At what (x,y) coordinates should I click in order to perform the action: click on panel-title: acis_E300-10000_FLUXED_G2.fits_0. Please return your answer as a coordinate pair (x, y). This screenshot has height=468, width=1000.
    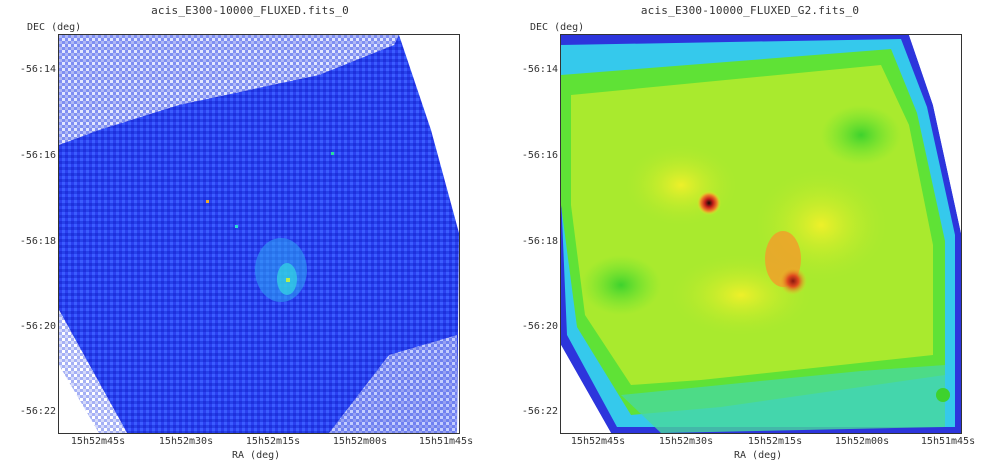
    Looking at the image, I should click on (750, 10).